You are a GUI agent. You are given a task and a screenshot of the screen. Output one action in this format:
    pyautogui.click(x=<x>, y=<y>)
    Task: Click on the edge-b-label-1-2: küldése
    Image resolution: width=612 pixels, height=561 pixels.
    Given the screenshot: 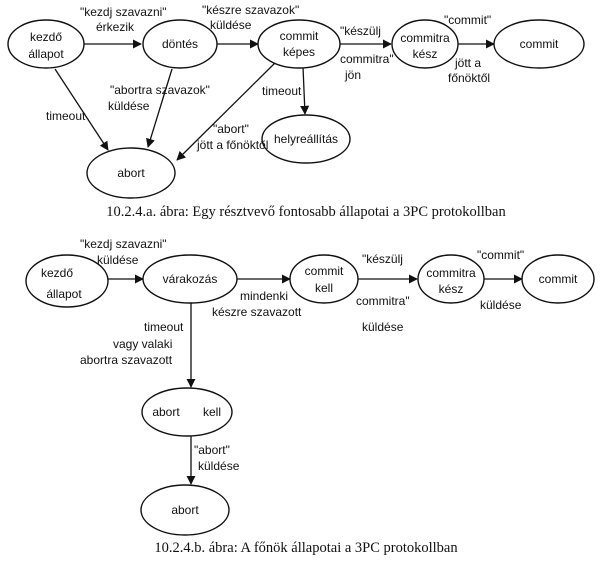 What is the action you would take?
    pyautogui.click(x=118, y=260)
    